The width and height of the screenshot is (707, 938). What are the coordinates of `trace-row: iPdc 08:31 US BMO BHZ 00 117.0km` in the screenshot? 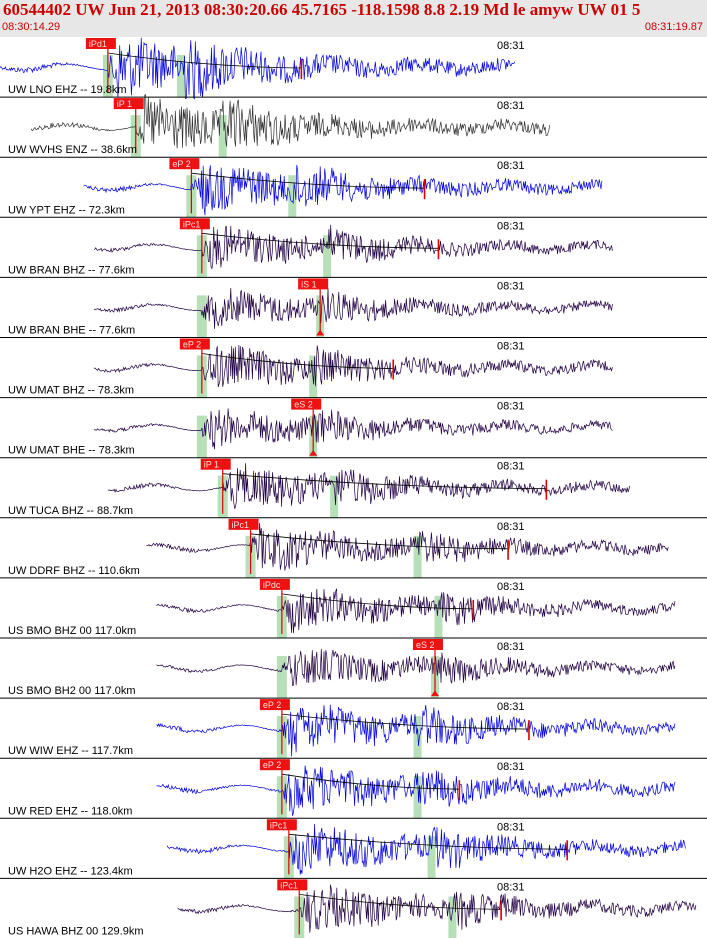 It's located at (353, 608).